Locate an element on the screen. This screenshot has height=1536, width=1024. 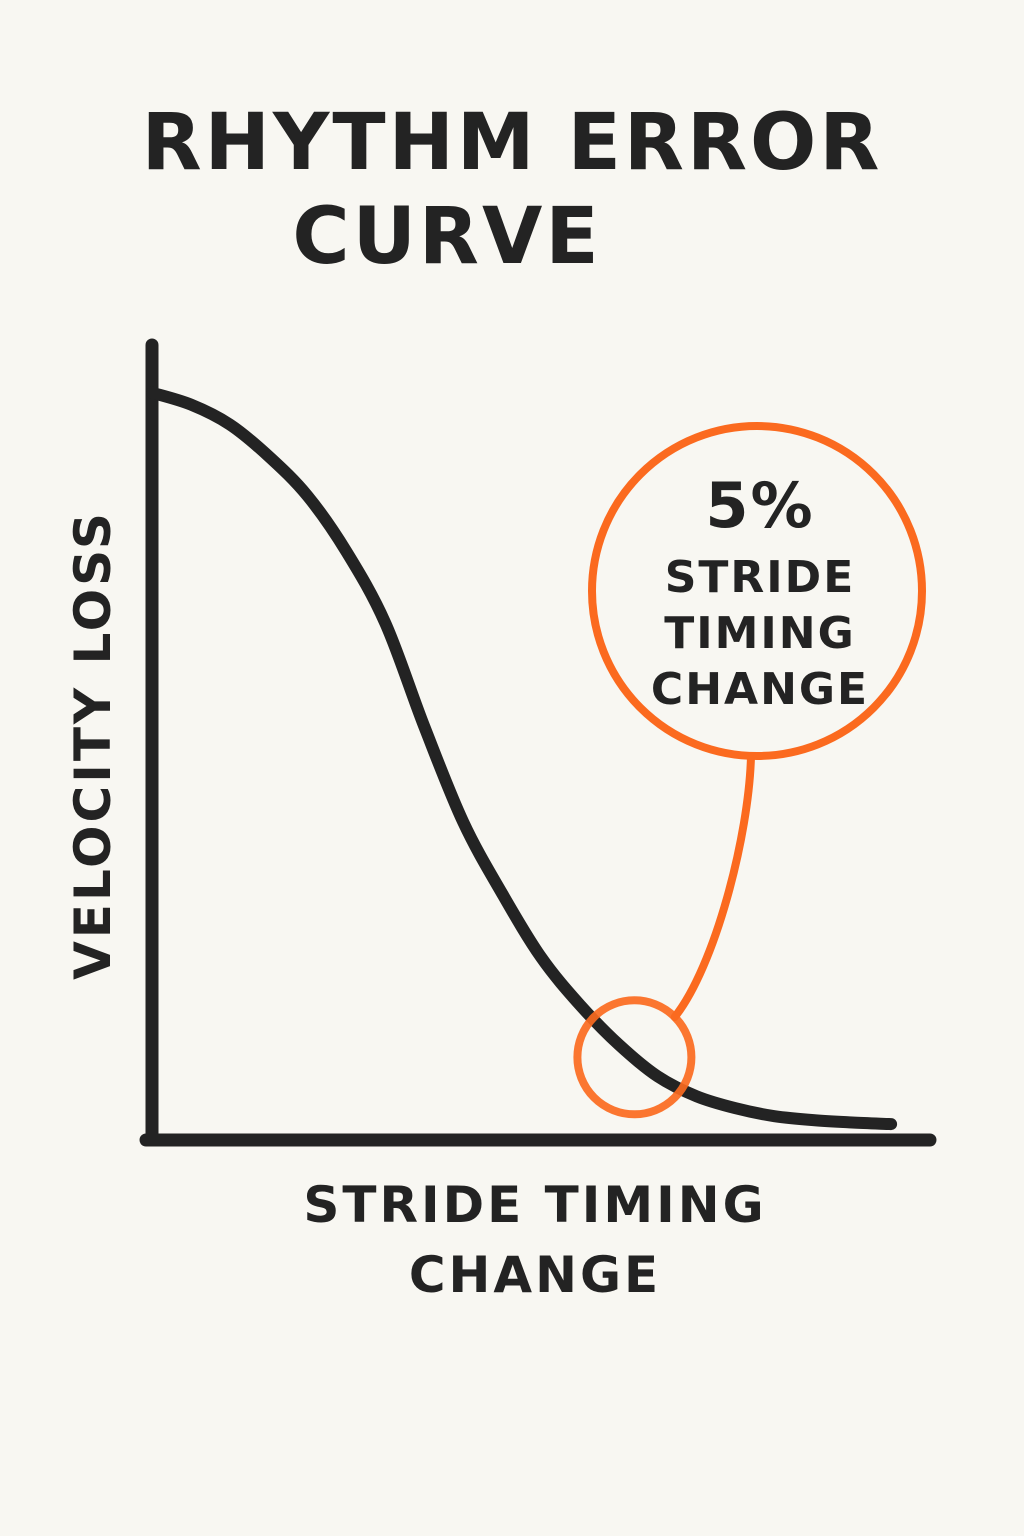
x-axis-label-line-2: CHANGE is located at coordinates (535, 1275).